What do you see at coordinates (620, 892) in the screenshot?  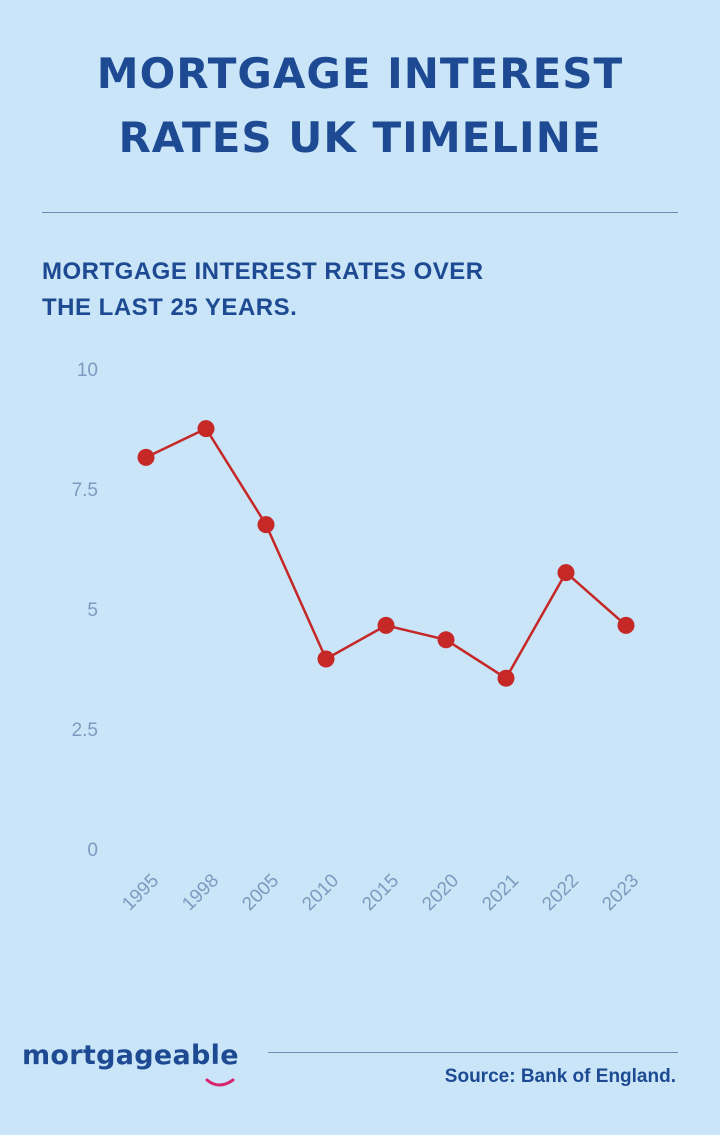 I see `x-tick-label: 2023` at bounding box center [620, 892].